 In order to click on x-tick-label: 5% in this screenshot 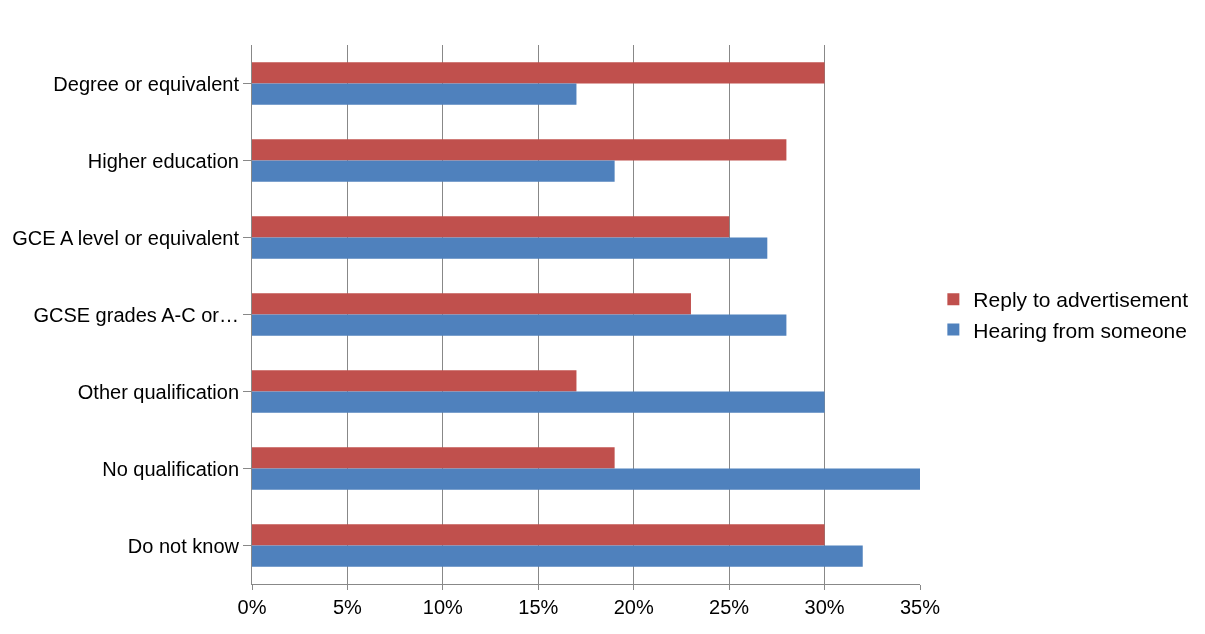, I will do `click(347, 607)`.